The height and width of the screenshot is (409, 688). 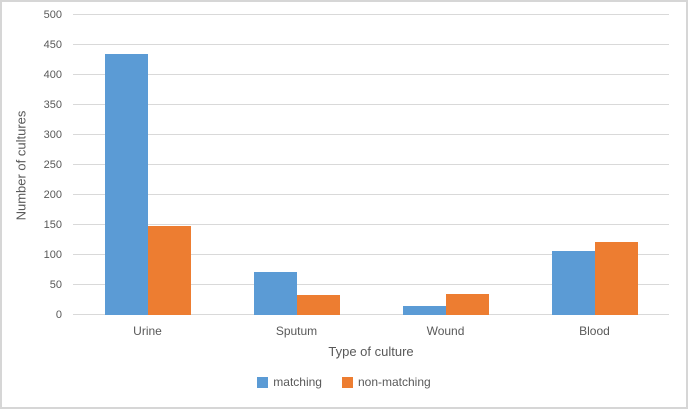 What do you see at coordinates (58, 315) in the screenshot?
I see `y-tick-label-0: 0` at bounding box center [58, 315].